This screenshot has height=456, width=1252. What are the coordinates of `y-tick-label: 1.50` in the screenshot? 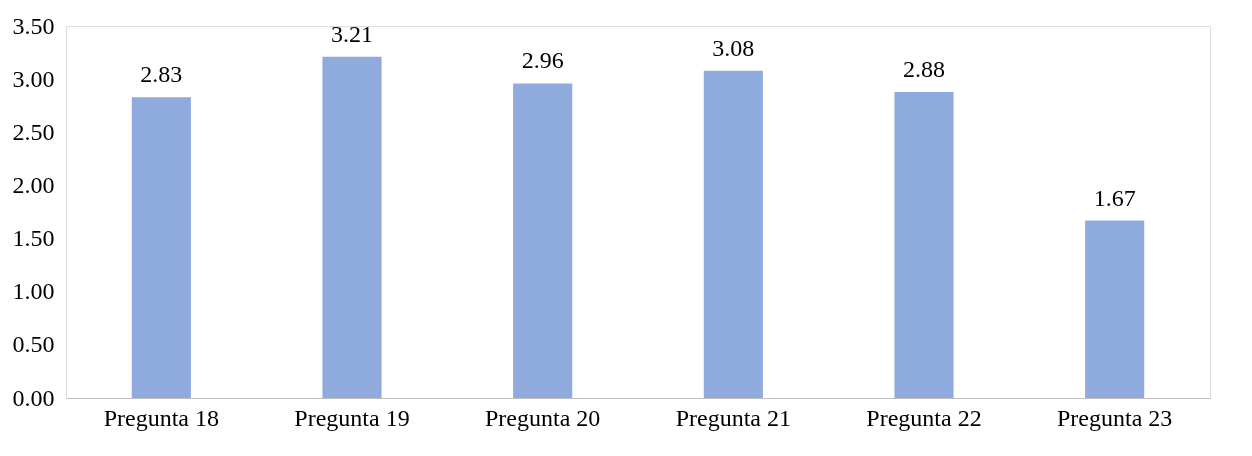 It's located at (33, 238).